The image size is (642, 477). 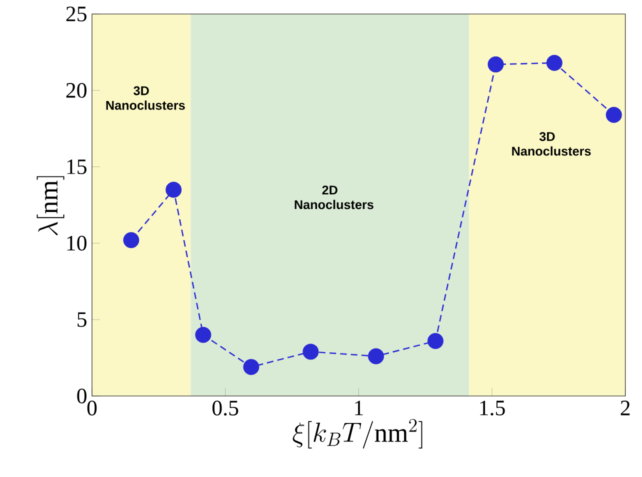 What do you see at coordinates (92, 408) in the screenshot?
I see `x-tick-label: 0` at bounding box center [92, 408].